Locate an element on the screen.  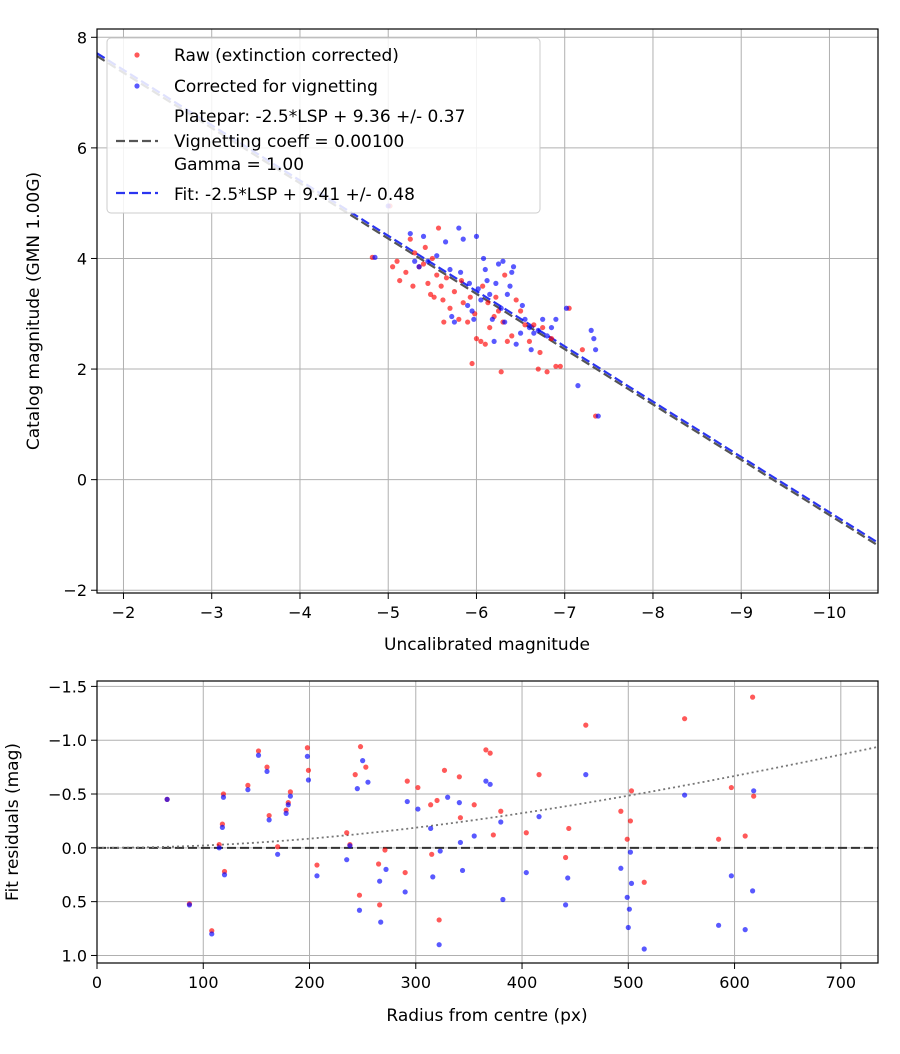
legend-gamma-label: Gamma = 1.00 is located at coordinates (239, 165).